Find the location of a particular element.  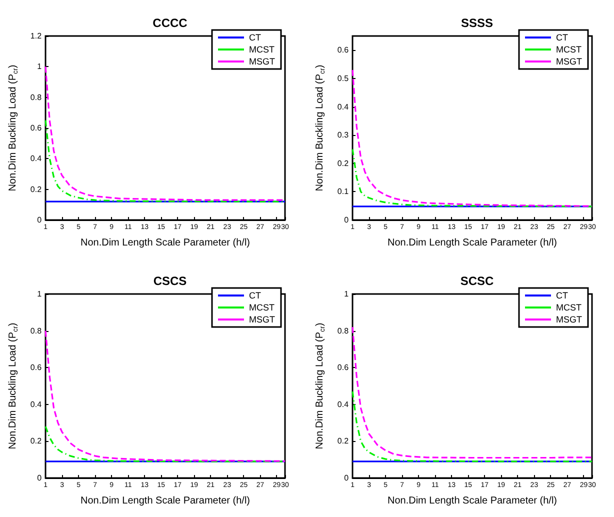

chart-title: SCSC is located at coordinates (477, 281).